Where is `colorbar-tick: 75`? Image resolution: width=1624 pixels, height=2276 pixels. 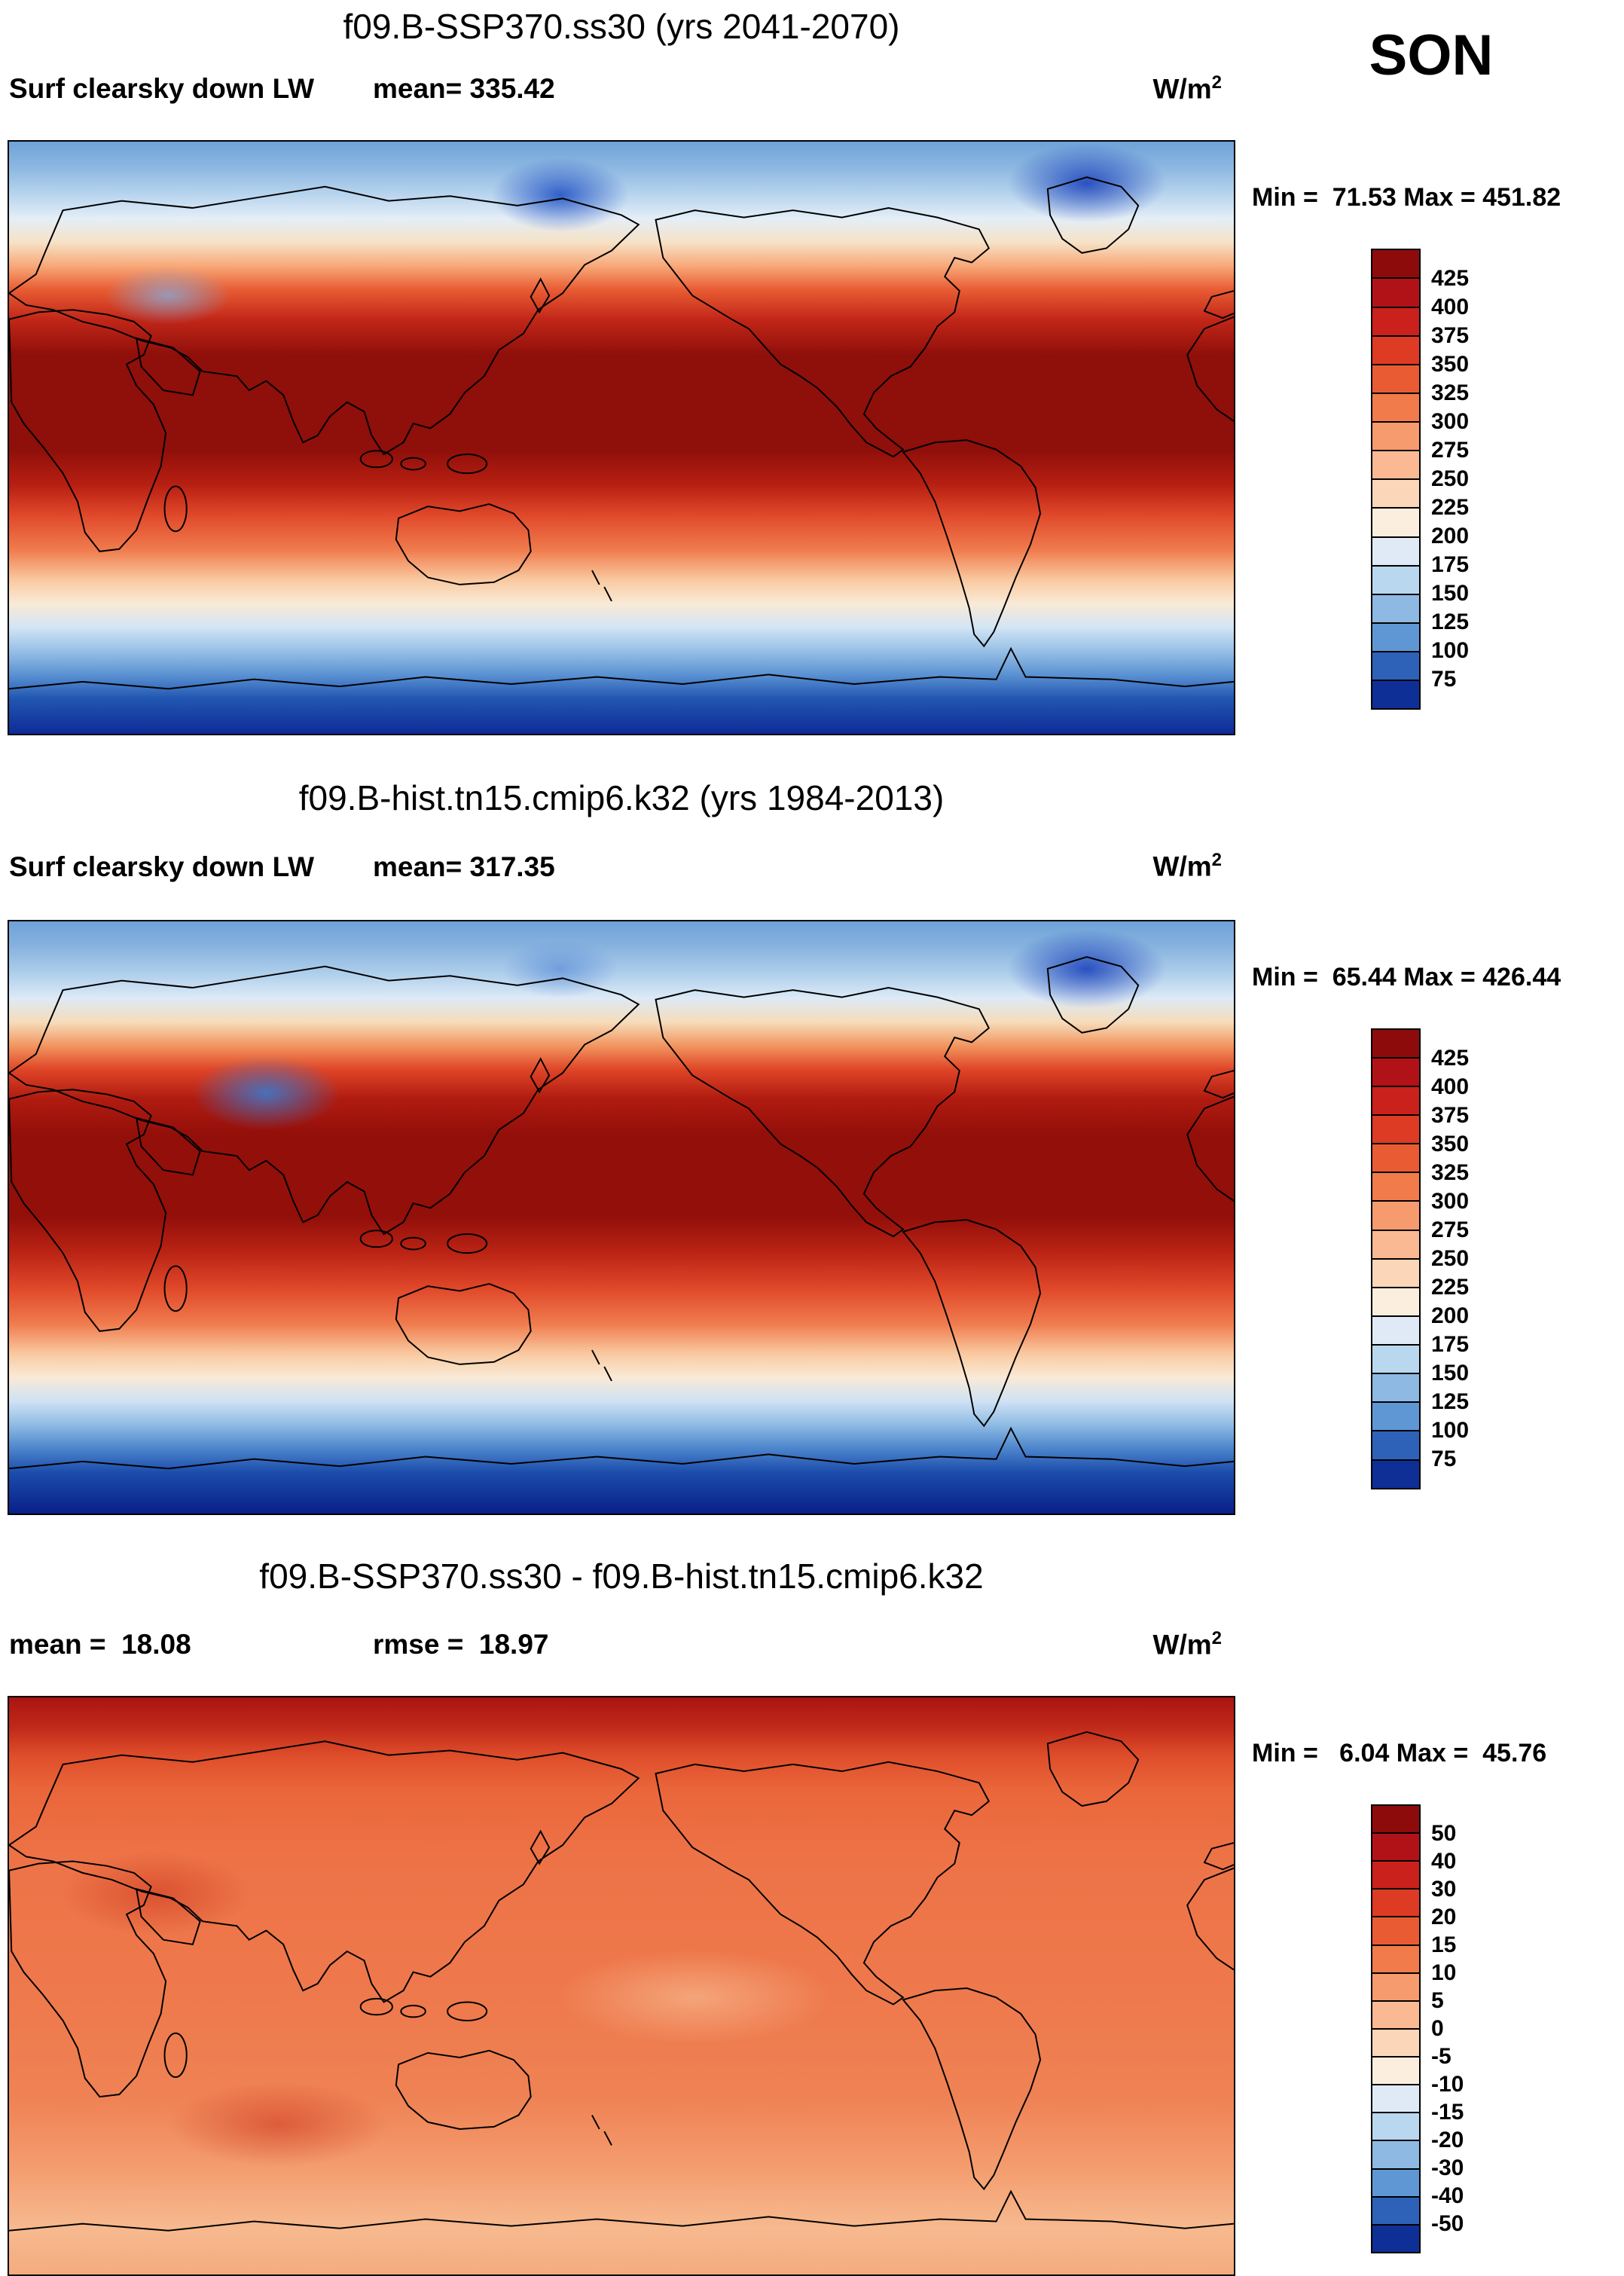 colorbar-tick: 75 is located at coordinates (1444, 680).